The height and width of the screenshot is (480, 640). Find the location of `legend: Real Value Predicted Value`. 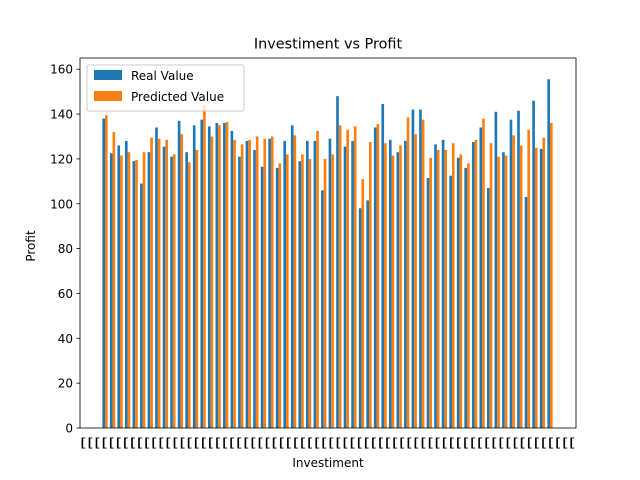

legend: Real Value Predicted Value is located at coordinates (165, 88).